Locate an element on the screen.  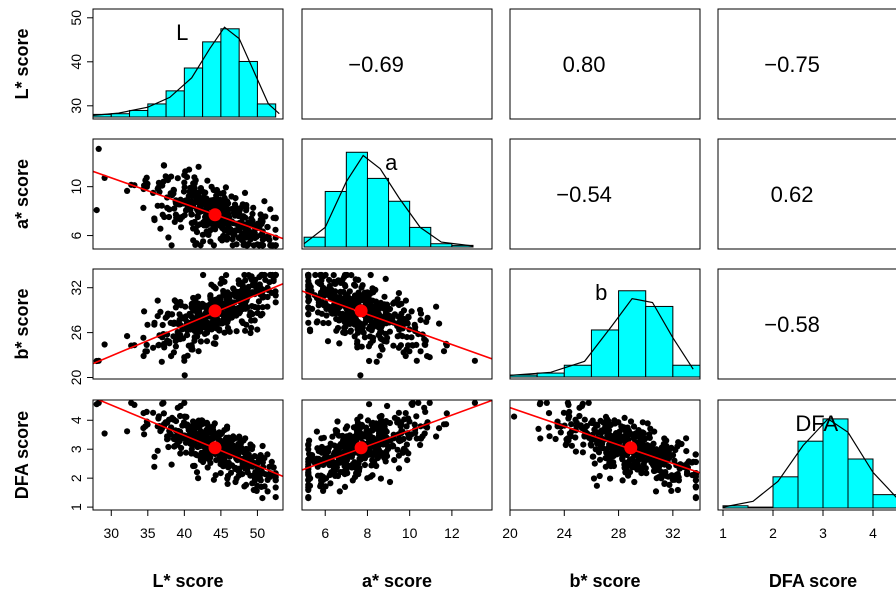
x-tick-label: 6 is located at coordinates (325, 533).